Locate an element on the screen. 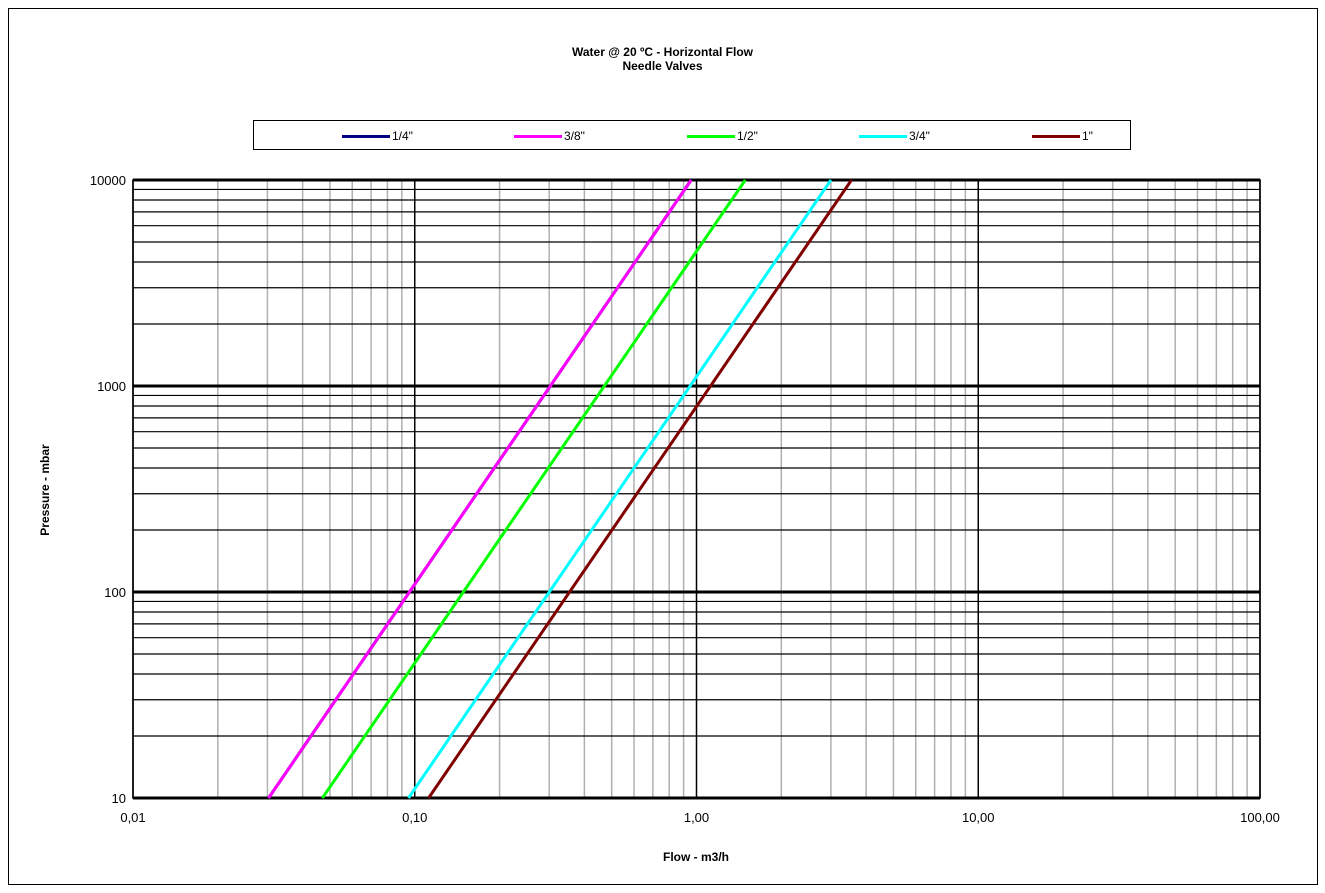 The height and width of the screenshot is (893, 1325). x-tick-label: 10,00 is located at coordinates (978, 817).